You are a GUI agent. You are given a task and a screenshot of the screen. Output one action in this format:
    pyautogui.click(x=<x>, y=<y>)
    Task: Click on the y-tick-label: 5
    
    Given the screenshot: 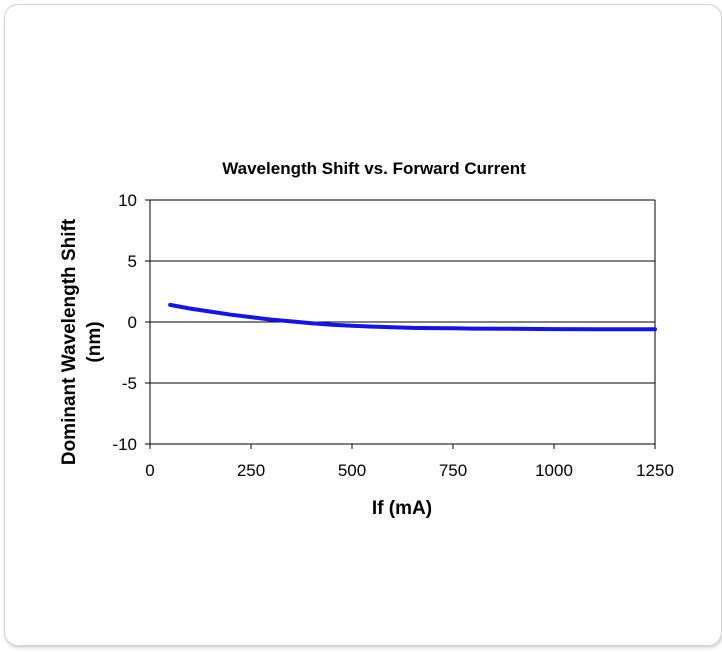 What is the action you would take?
    pyautogui.click(x=132, y=261)
    